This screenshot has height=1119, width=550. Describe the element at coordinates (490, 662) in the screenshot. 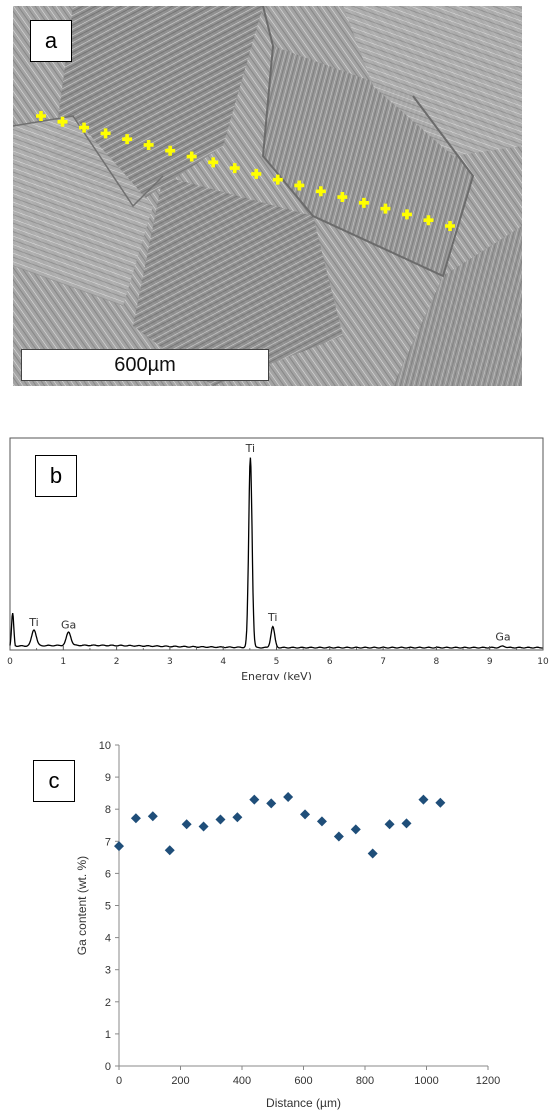

I see `x-tick-label: 9` at that location.